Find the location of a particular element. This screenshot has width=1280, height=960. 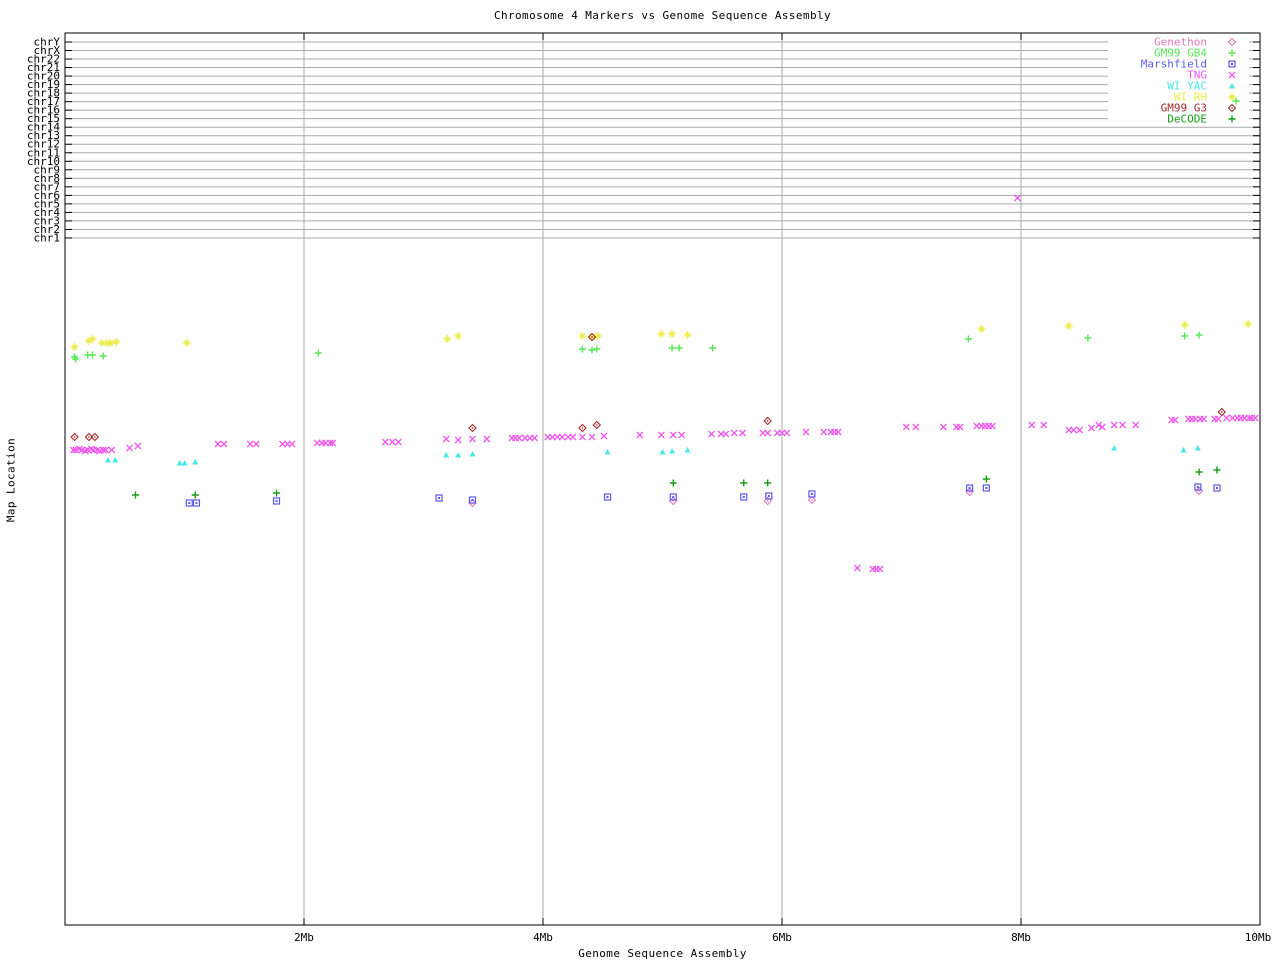

chromosome-label: chr2 is located at coordinates (47, 229).